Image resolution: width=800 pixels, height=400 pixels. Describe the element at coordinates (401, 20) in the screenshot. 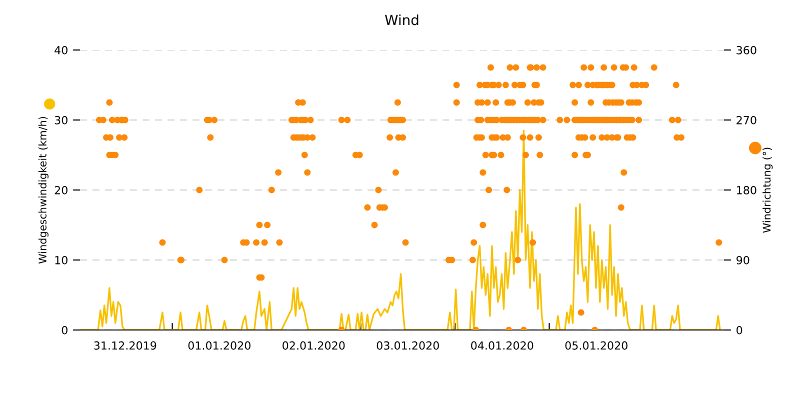

I see `chart-title: Wind` at that location.